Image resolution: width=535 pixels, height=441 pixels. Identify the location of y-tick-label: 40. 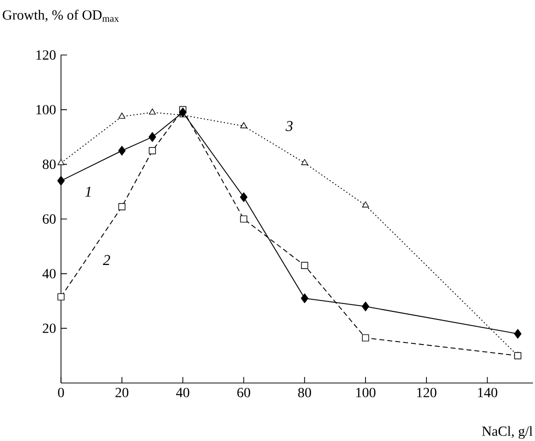
(49, 273).